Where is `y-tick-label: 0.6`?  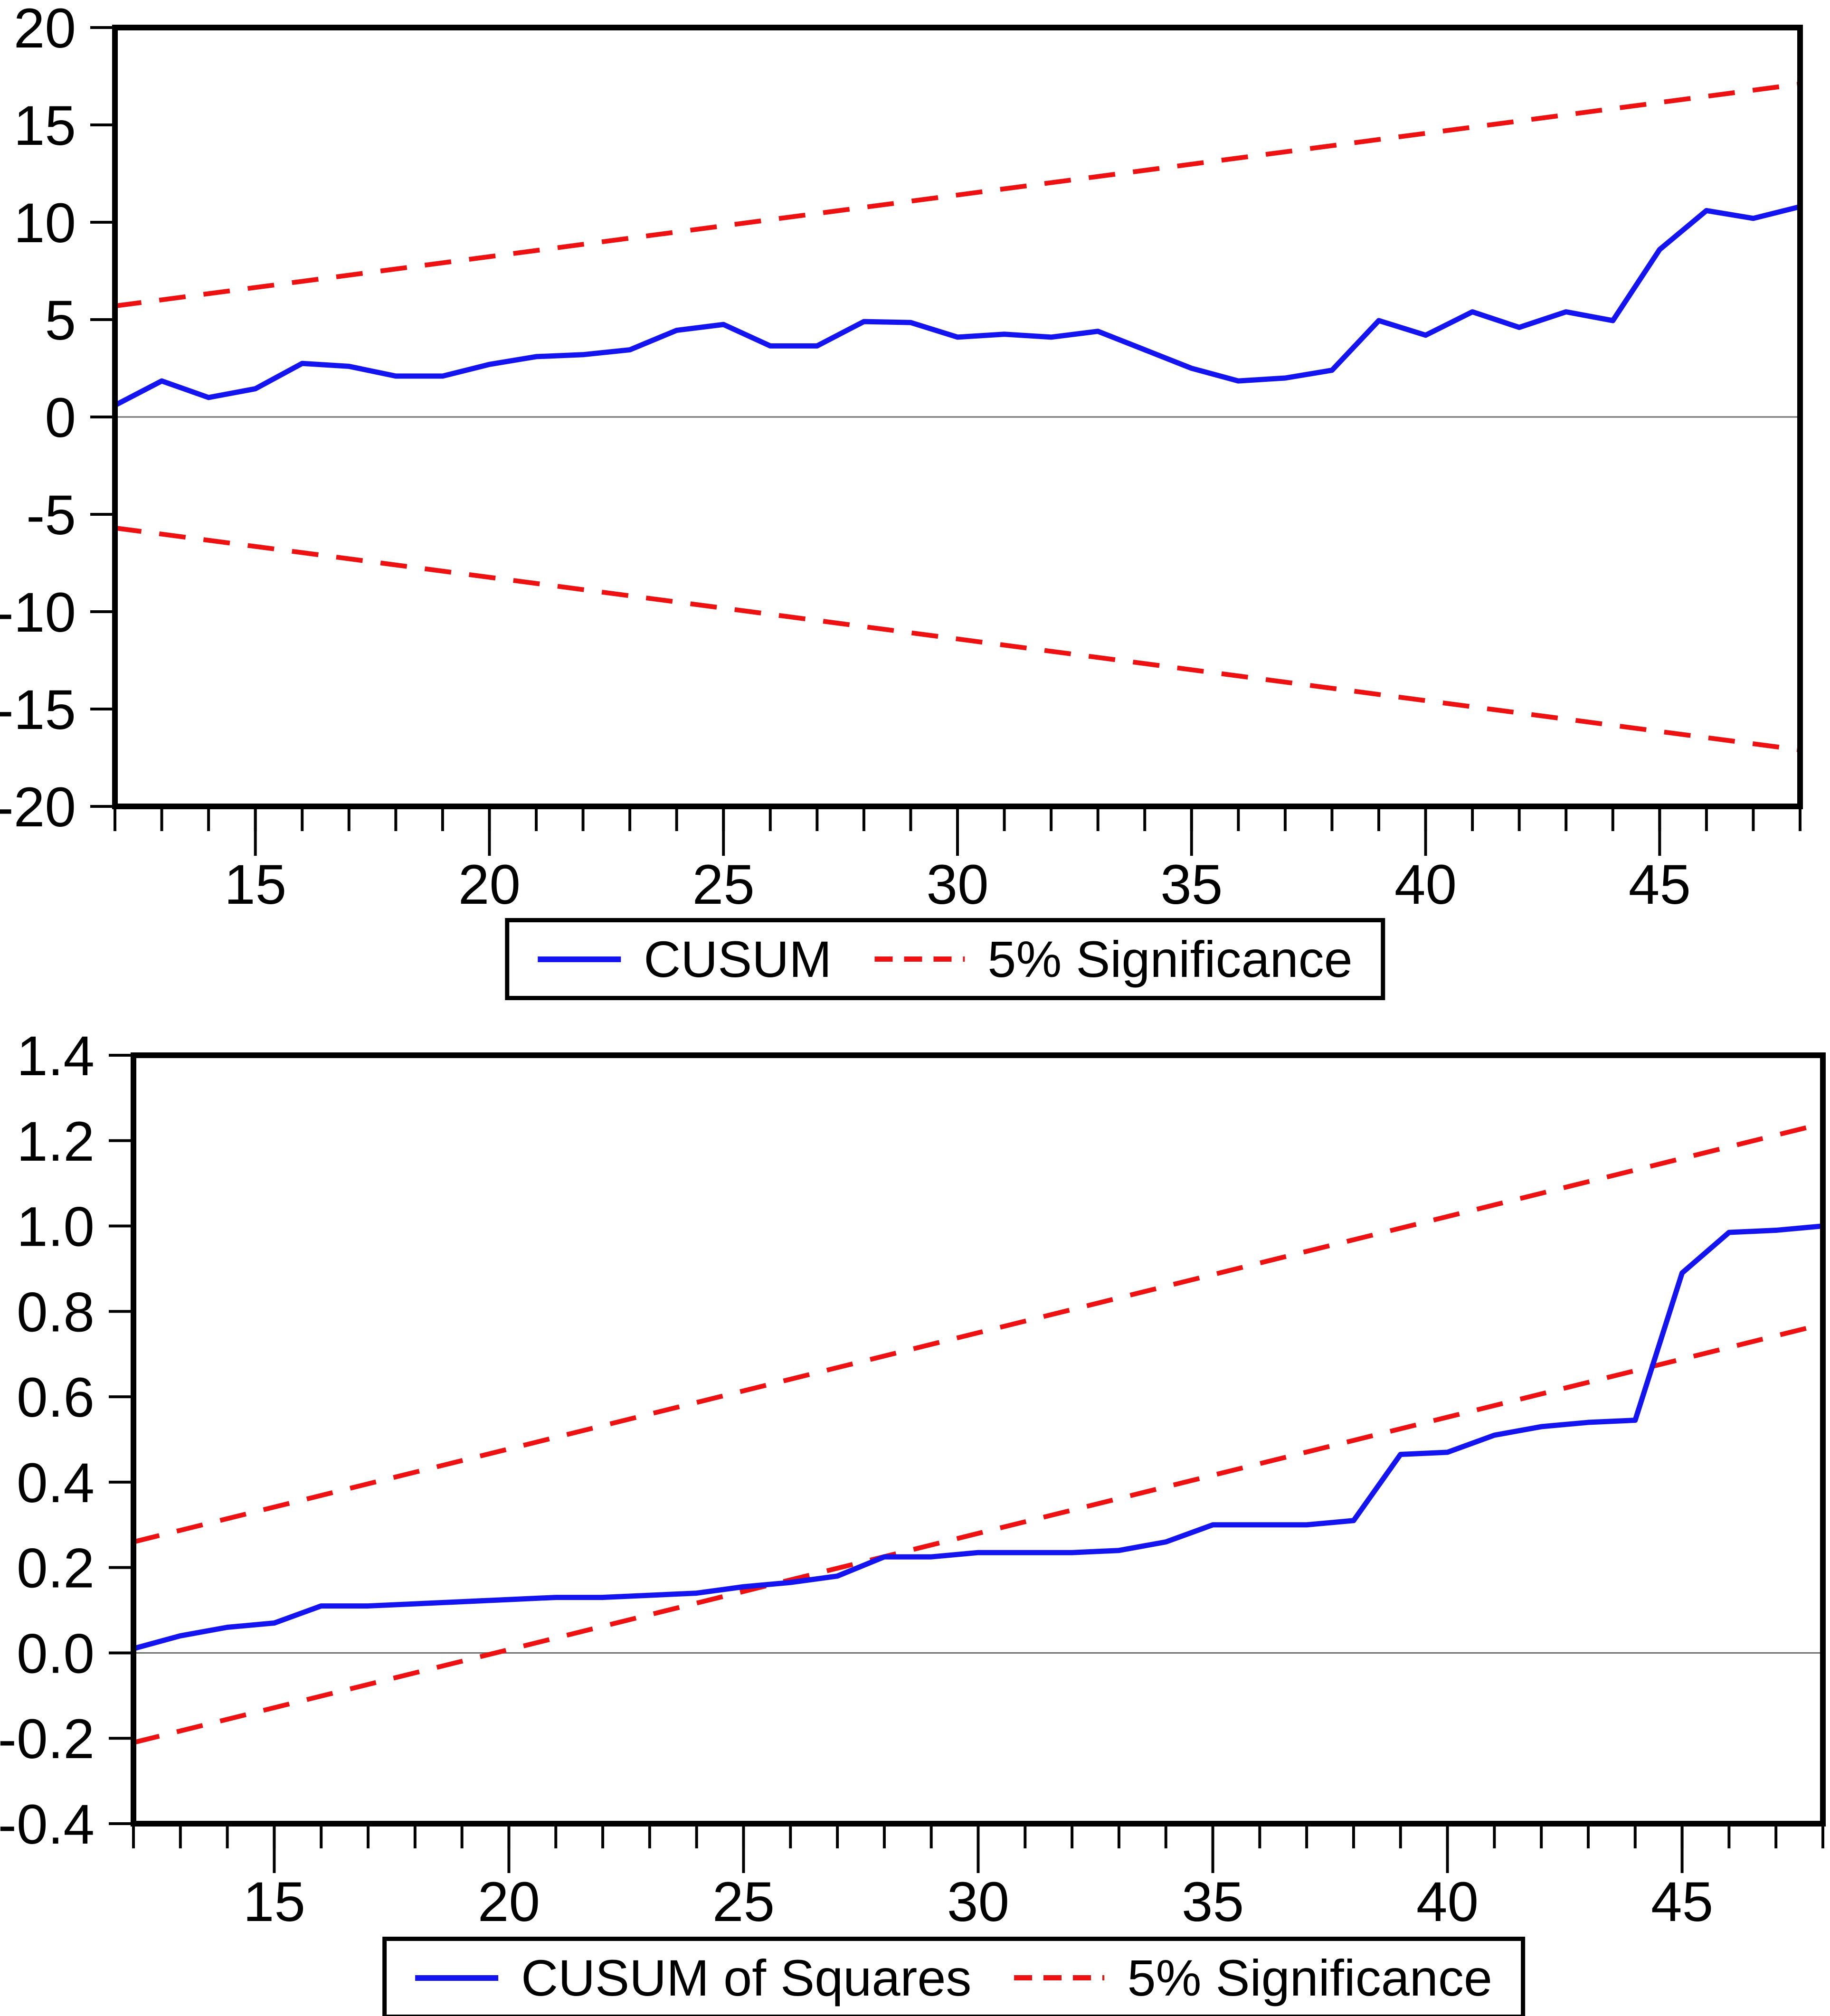
y-tick-label: 0.6 is located at coordinates (56, 1397).